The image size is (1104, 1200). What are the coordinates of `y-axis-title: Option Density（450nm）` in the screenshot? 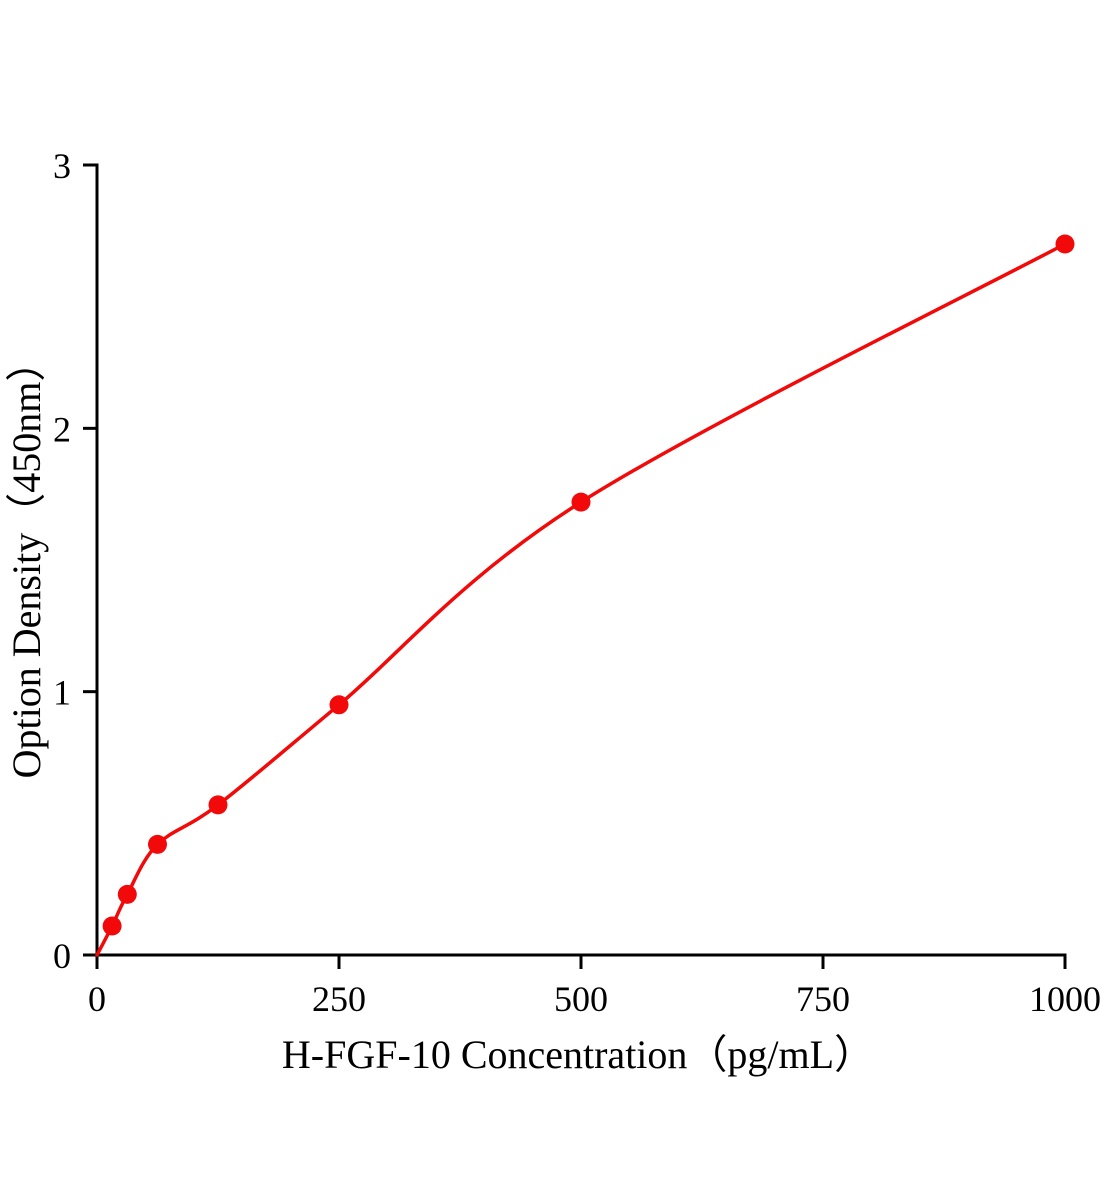 It's located at (26, 560).